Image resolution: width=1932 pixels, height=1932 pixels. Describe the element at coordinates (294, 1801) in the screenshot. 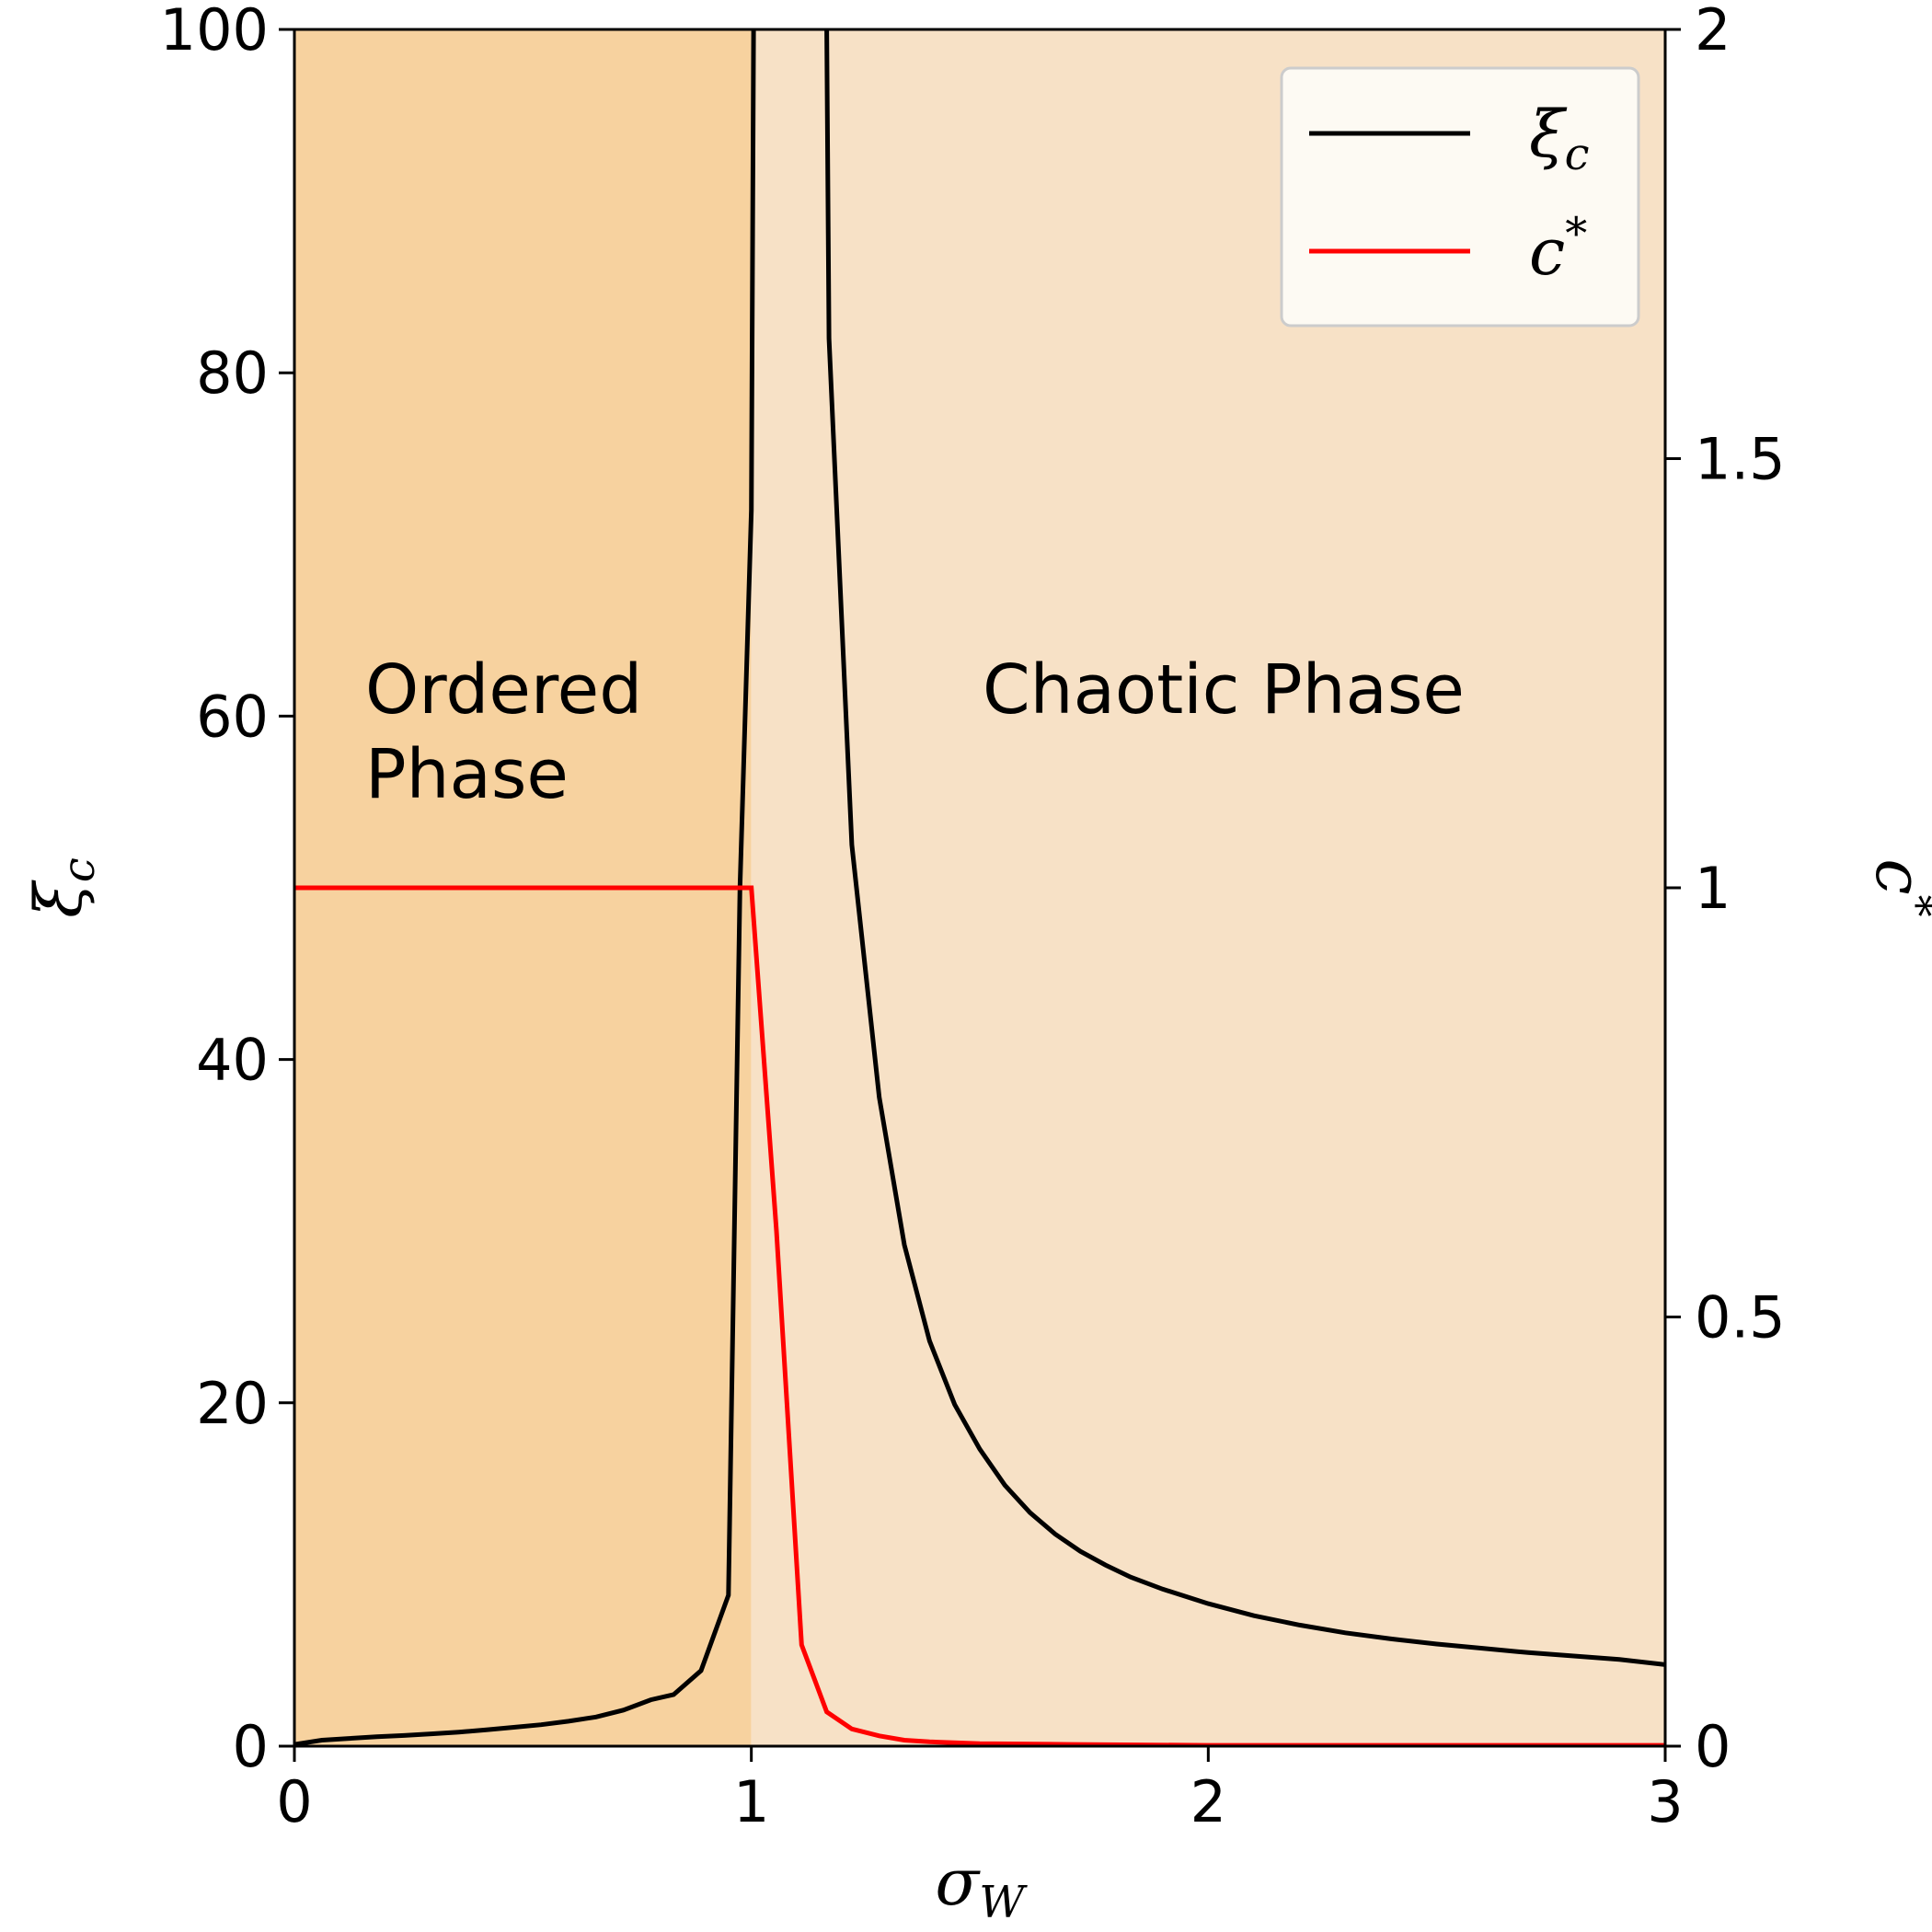

I see `x-tick-label: 0` at that location.